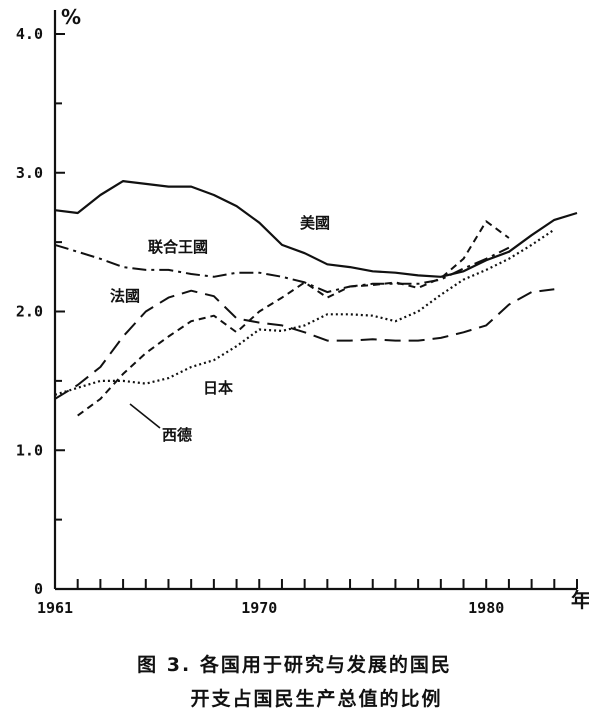 The width and height of the screenshot is (589, 715). I want to click on y-unit-label: %, so click(71, 17).